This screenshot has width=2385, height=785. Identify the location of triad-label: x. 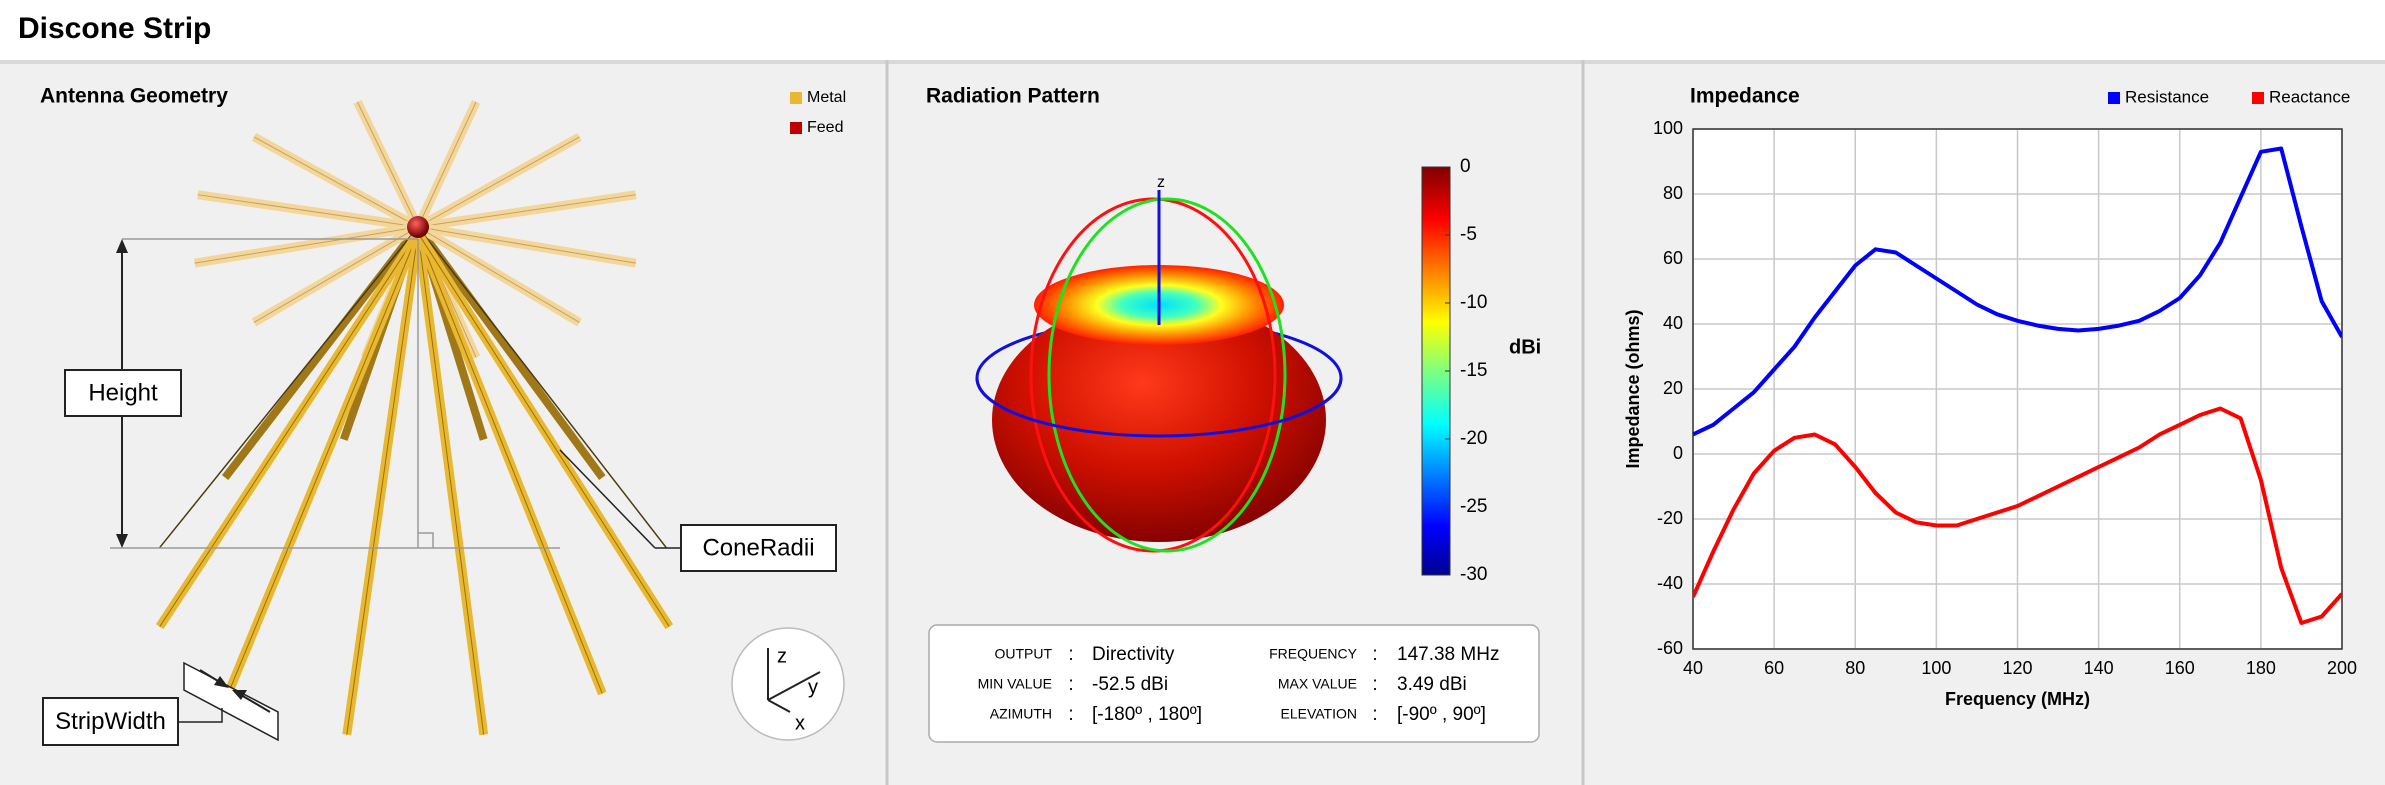
(800, 723).